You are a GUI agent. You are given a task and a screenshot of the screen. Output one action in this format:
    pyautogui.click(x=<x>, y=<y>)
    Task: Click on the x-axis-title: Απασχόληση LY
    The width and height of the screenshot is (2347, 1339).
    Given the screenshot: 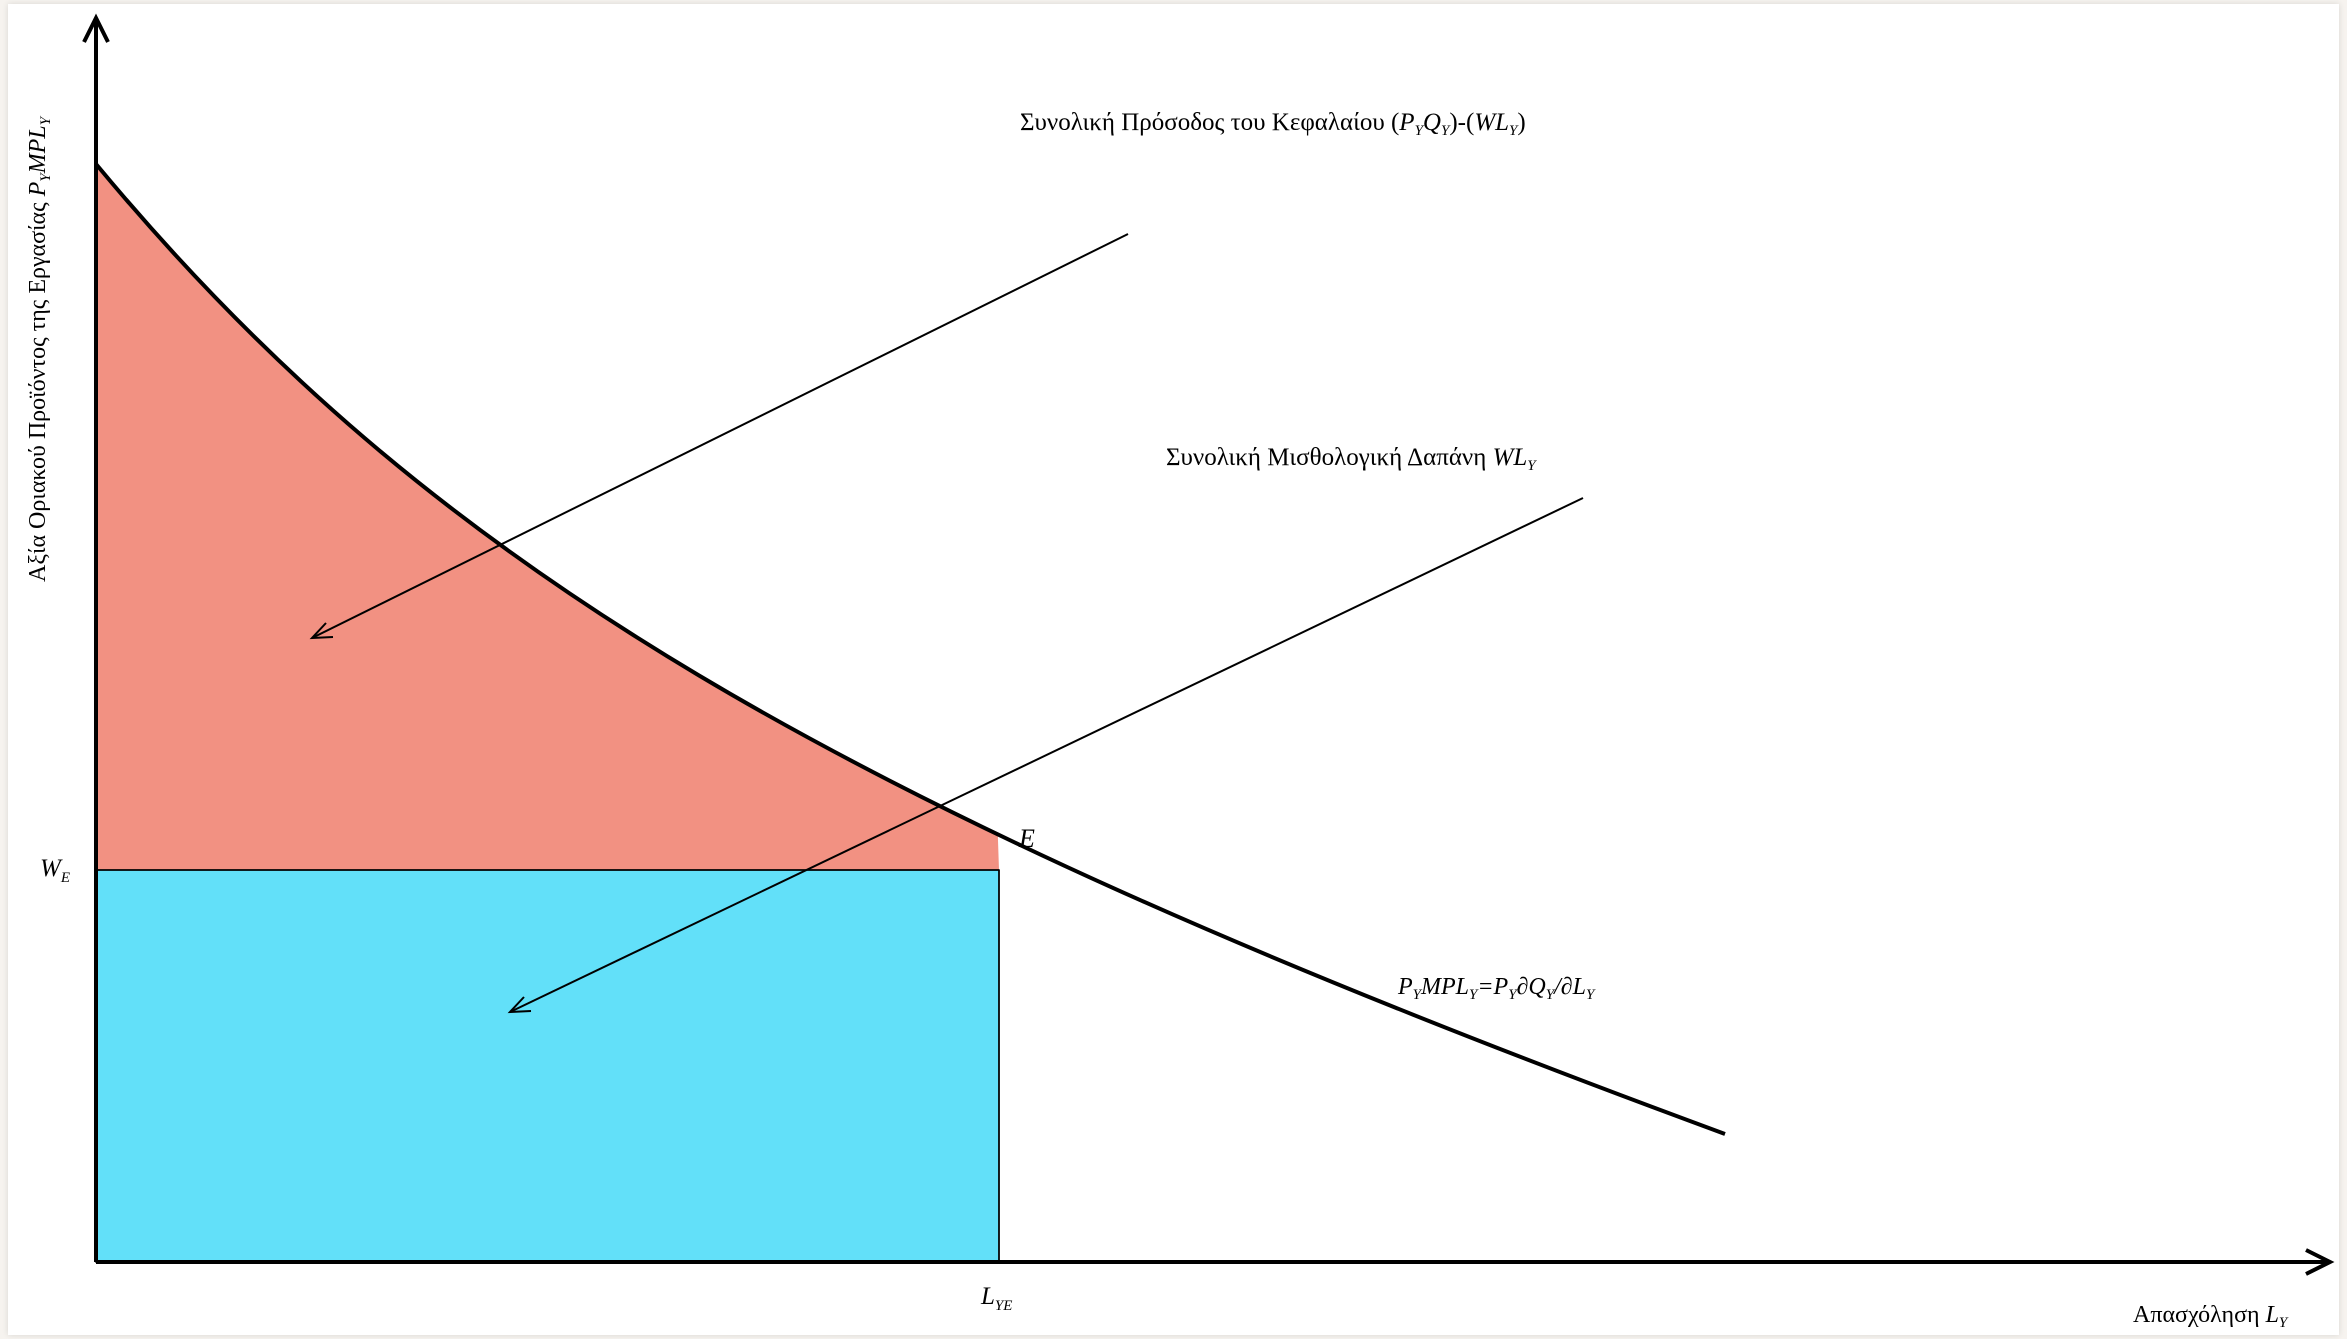 What is the action you would take?
    pyautogui.click(x=2211, y=1316)
    